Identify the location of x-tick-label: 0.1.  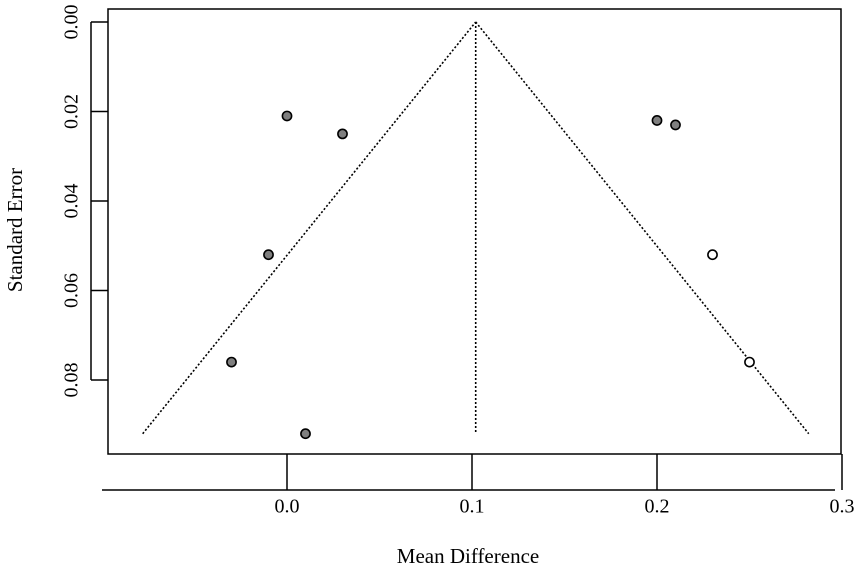
(472, 507).